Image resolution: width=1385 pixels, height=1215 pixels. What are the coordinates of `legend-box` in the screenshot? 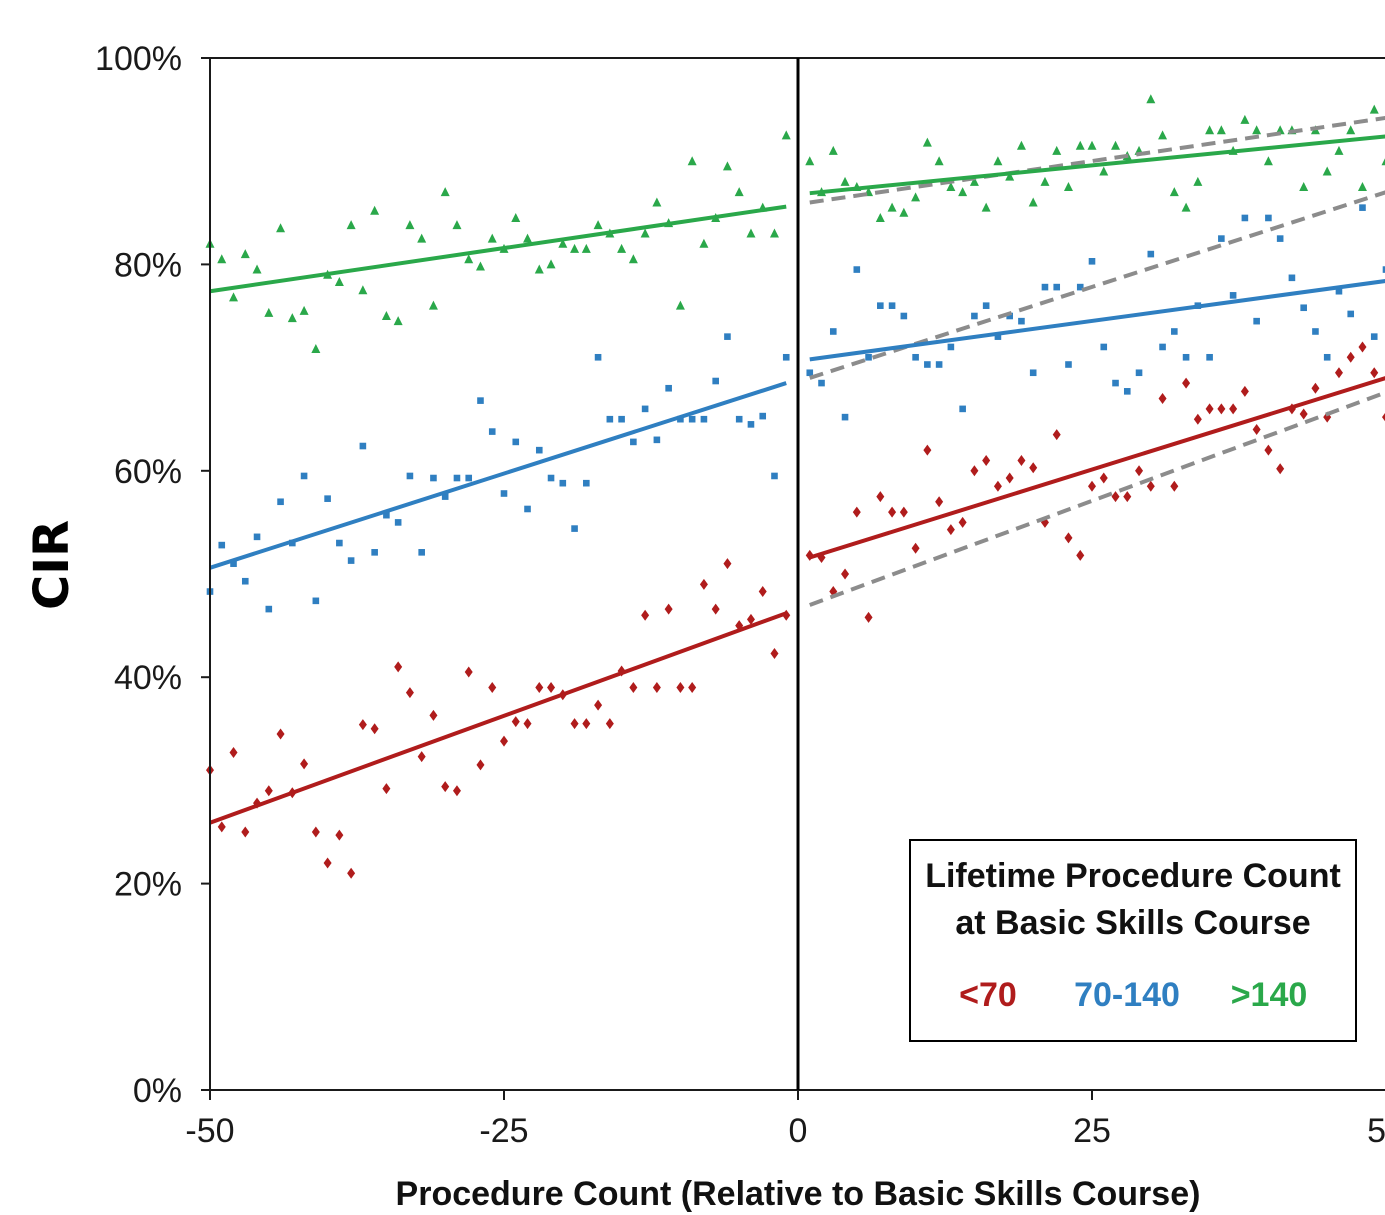 It's located at (1133, 940).